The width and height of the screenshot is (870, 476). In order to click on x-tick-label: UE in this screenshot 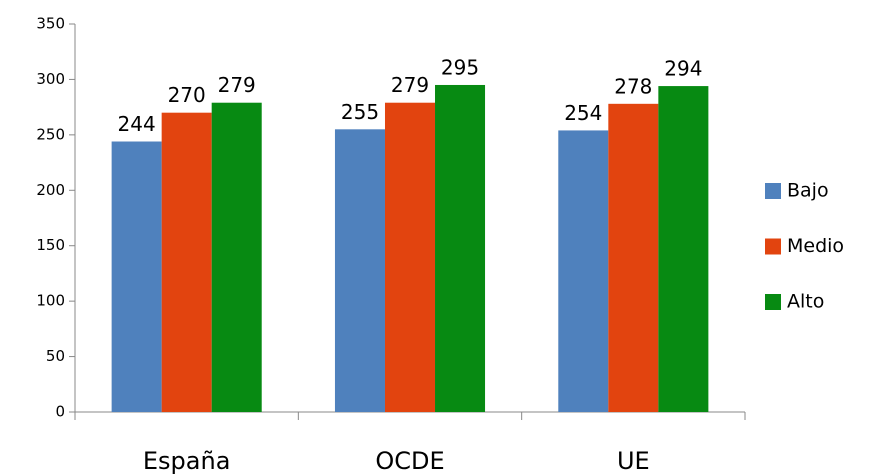, I will do `click(633, 461)`.